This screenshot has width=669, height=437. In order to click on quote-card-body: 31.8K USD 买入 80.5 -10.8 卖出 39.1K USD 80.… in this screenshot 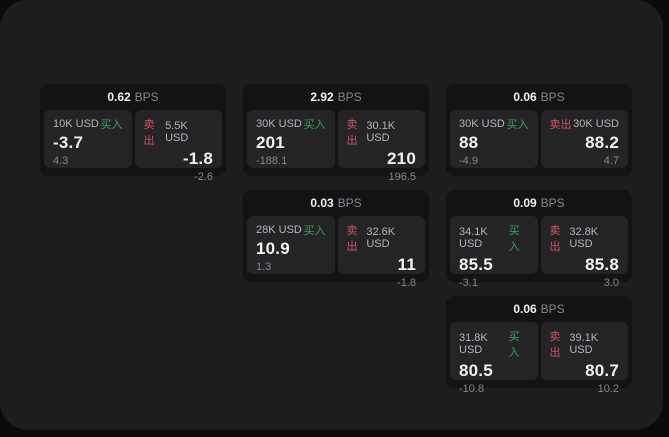, I will do `click(539, 358)`.